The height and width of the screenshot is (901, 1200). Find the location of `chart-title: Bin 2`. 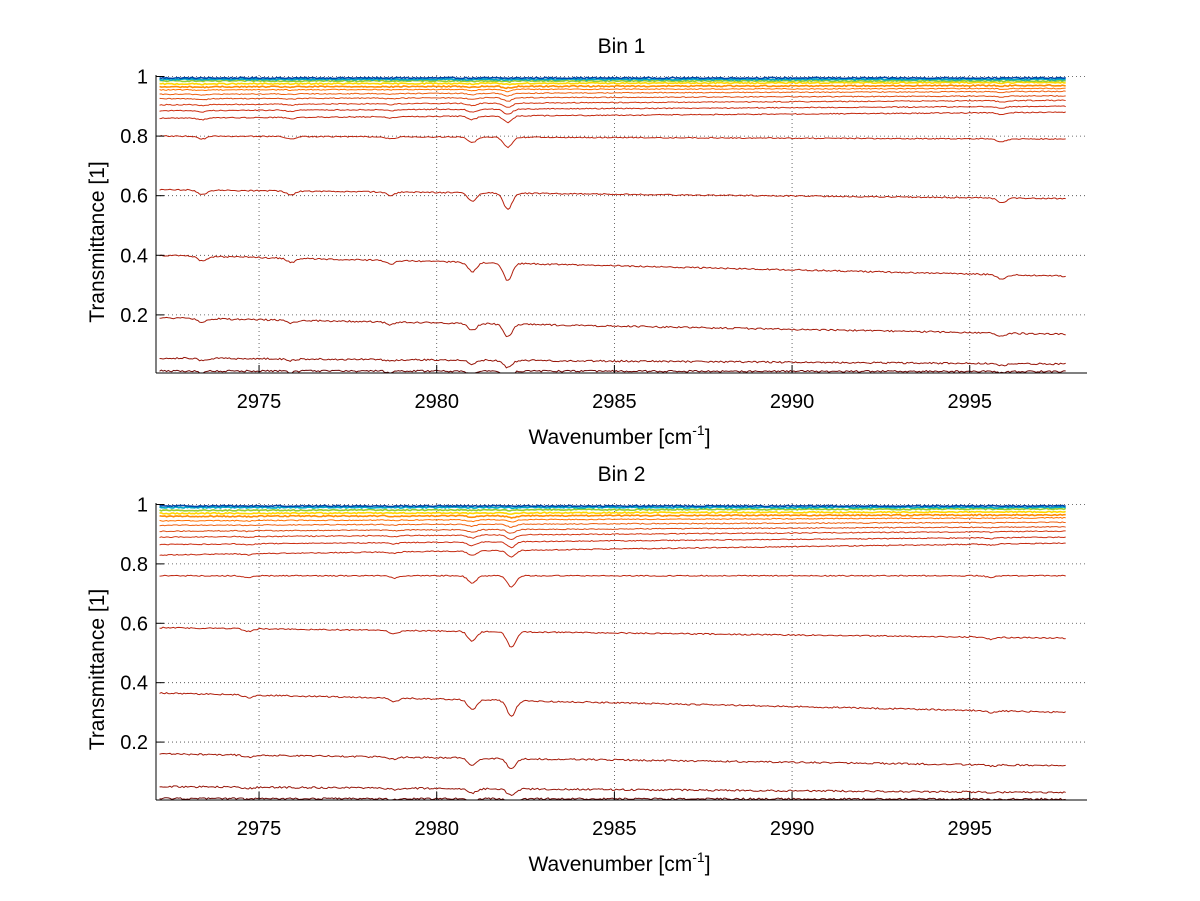

chart-title: Bin 2 is located at coordinates (622, 474).